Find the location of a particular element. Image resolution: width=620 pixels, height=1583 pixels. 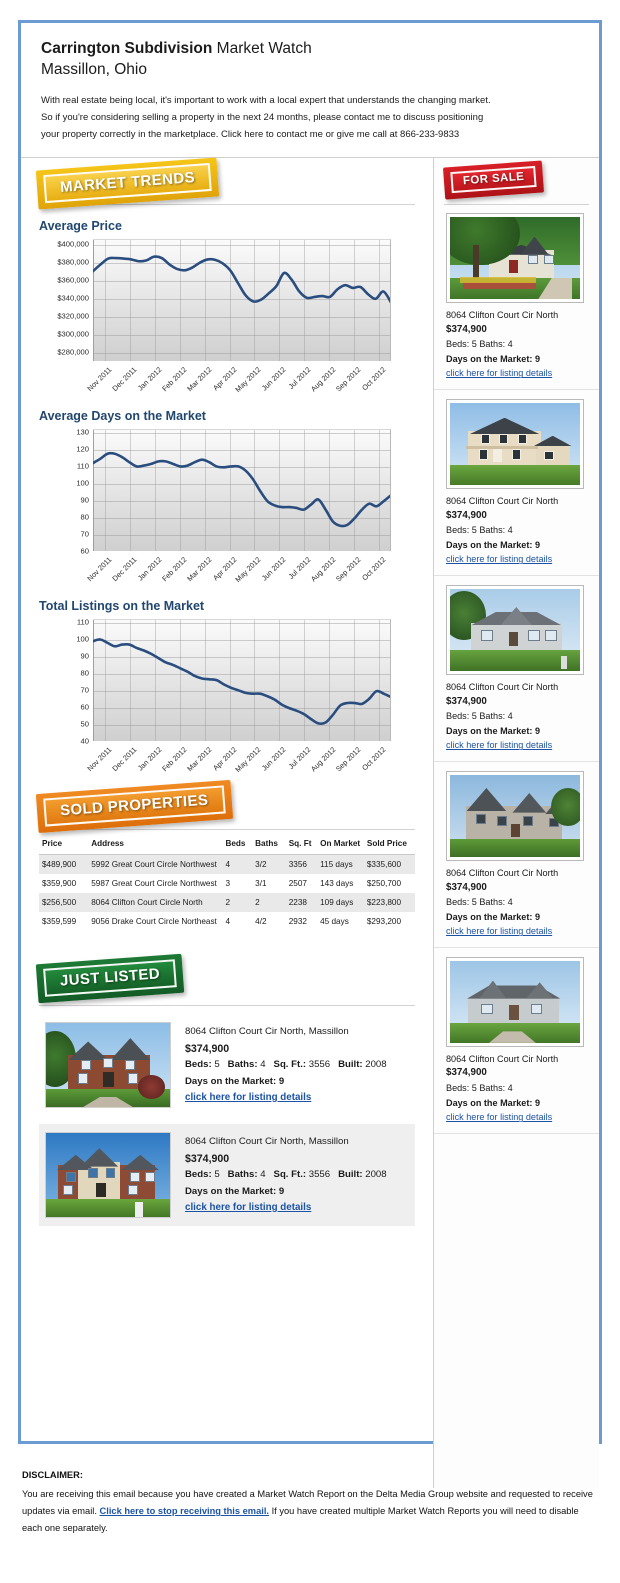

y-axis-tick-label: $340,000 is located at coordinates (73, 298).